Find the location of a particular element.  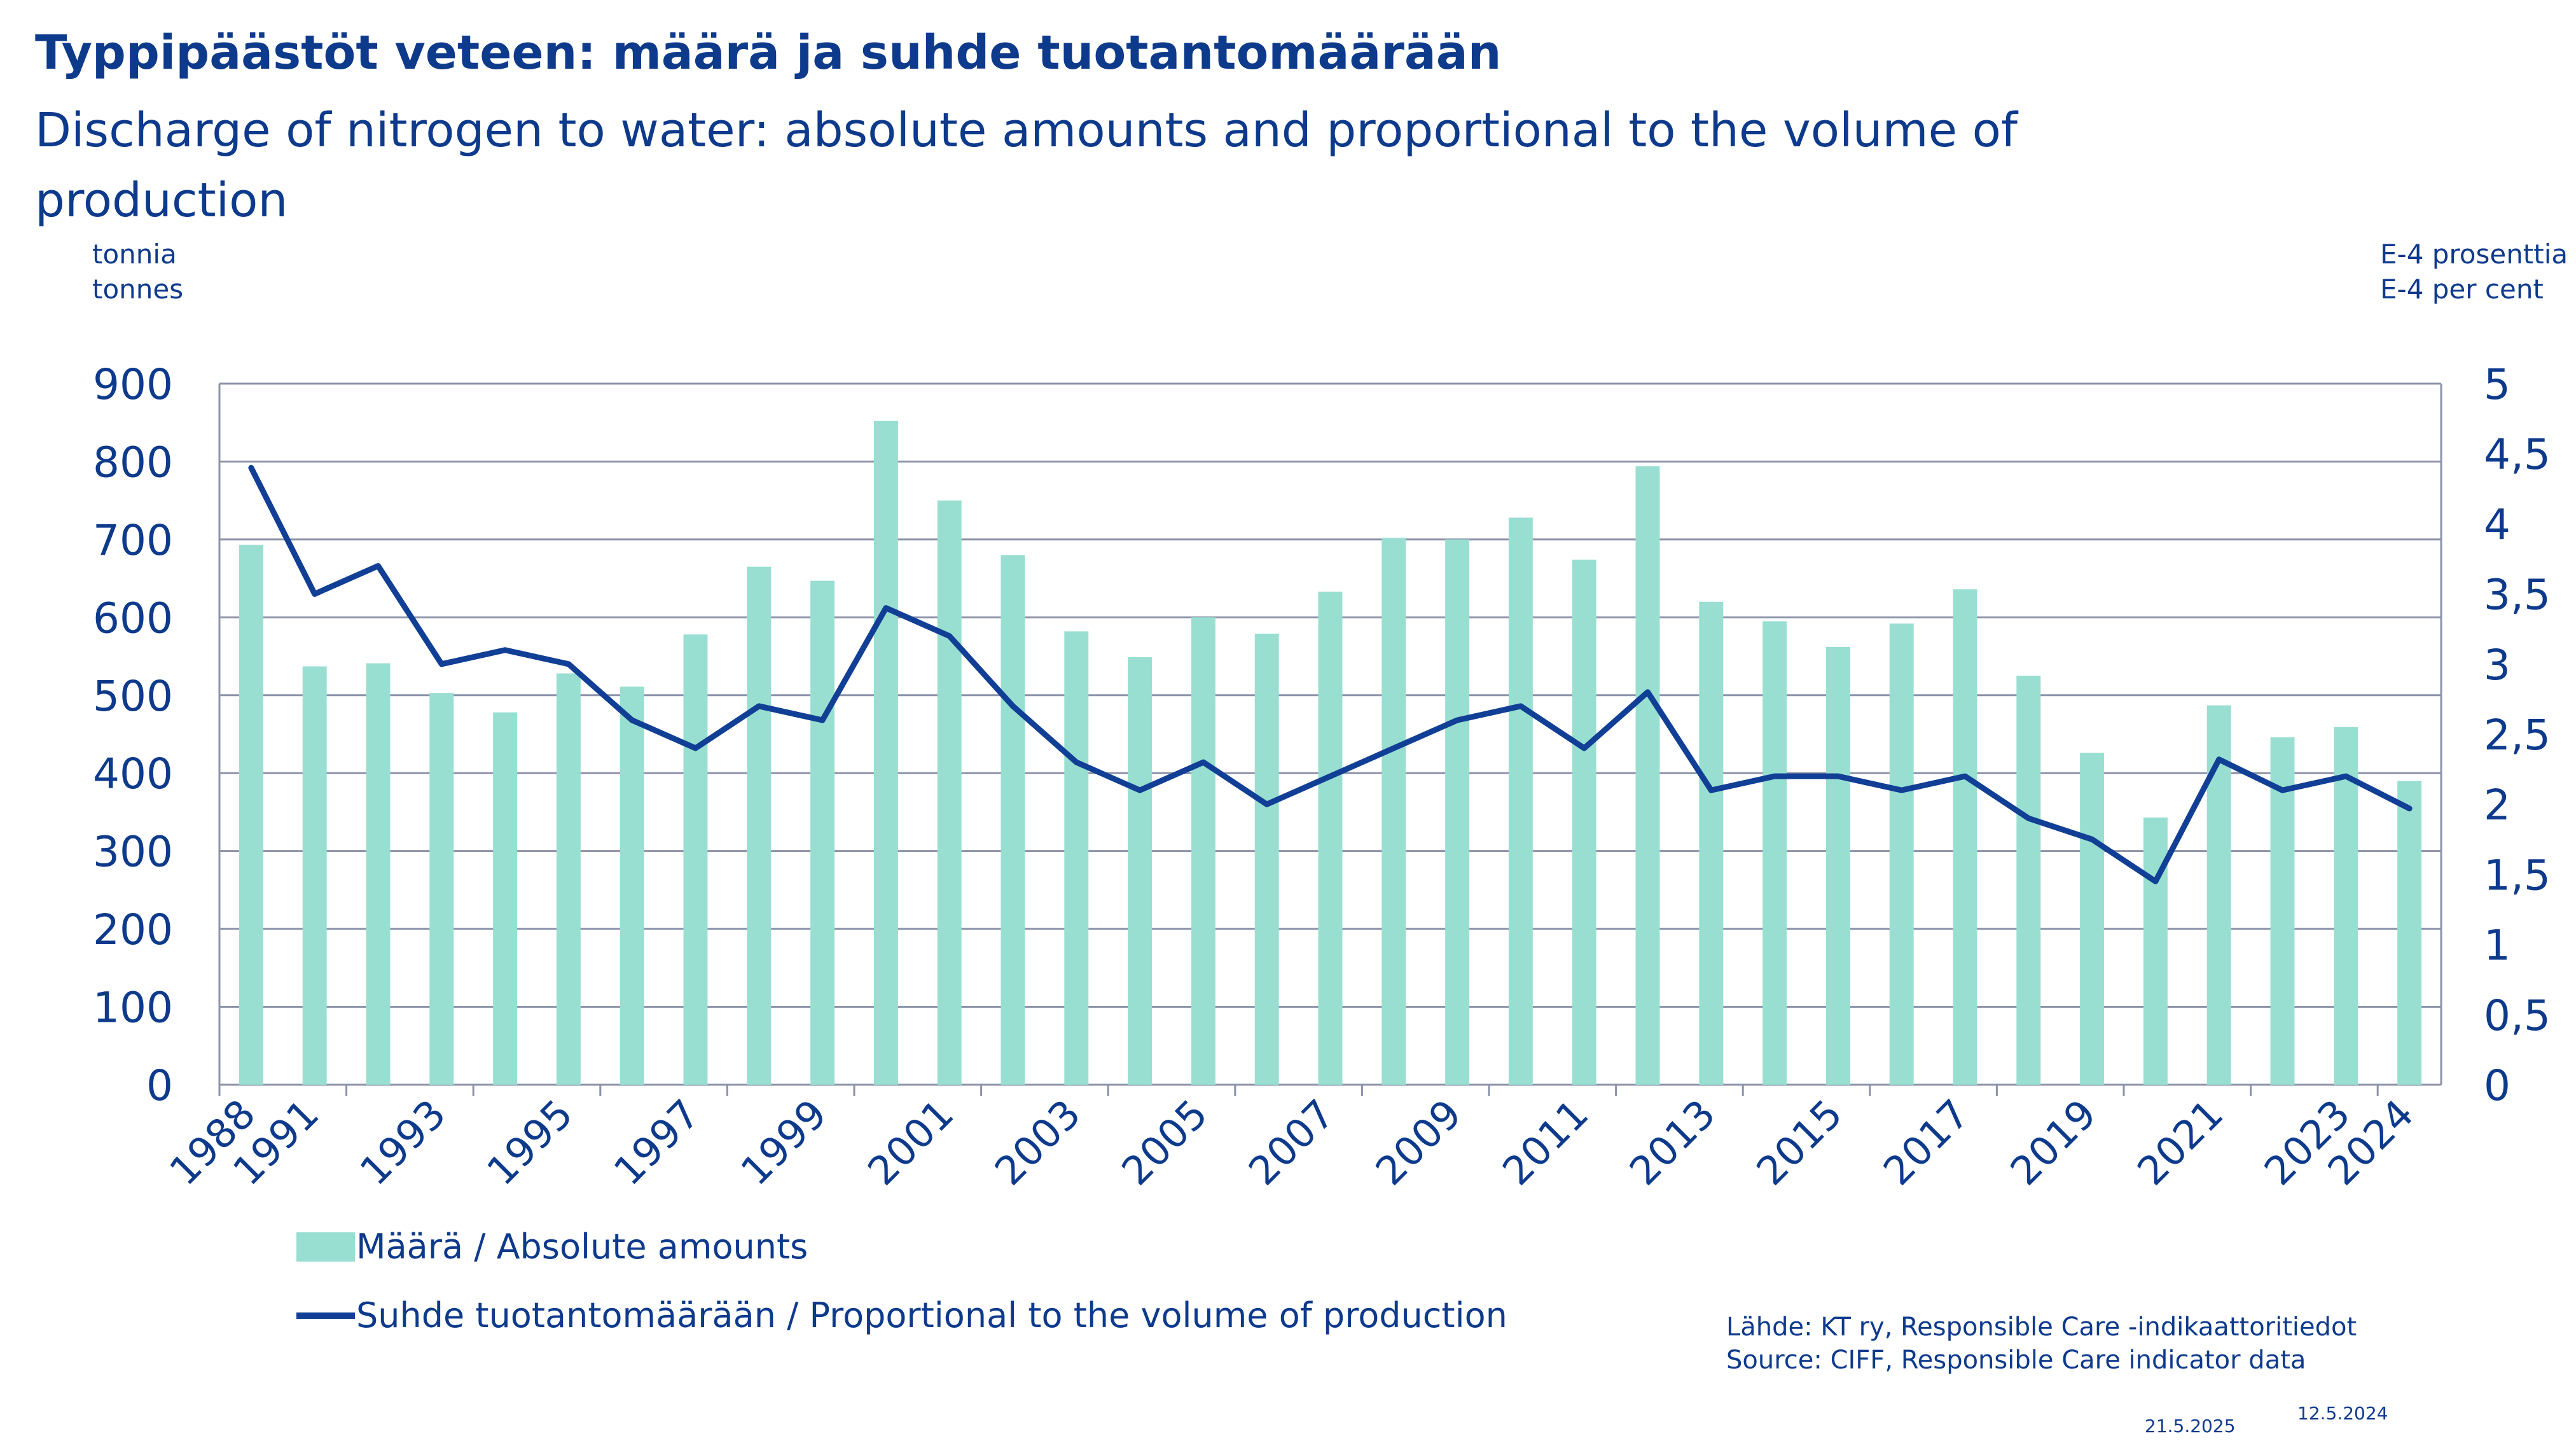

x-axis-tick-label: 2009 is located at coordinates (1419, 1142).